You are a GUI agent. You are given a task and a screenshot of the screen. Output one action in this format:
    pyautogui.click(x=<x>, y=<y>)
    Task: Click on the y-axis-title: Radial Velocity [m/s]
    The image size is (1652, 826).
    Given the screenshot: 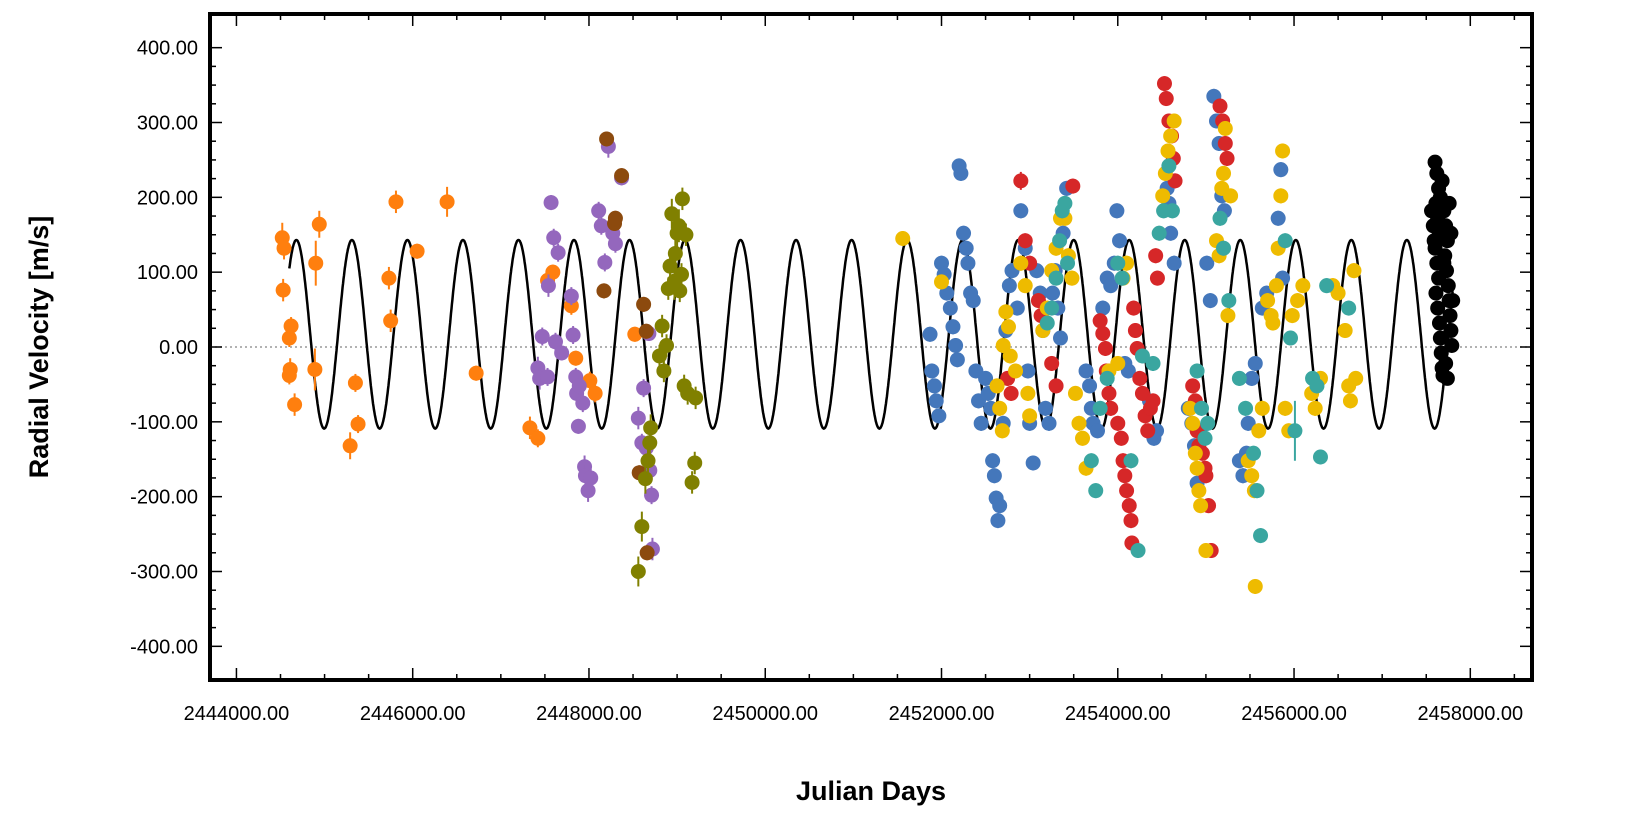 What is the action you would take?
    pyautogui.click(x=39, y=347)
    